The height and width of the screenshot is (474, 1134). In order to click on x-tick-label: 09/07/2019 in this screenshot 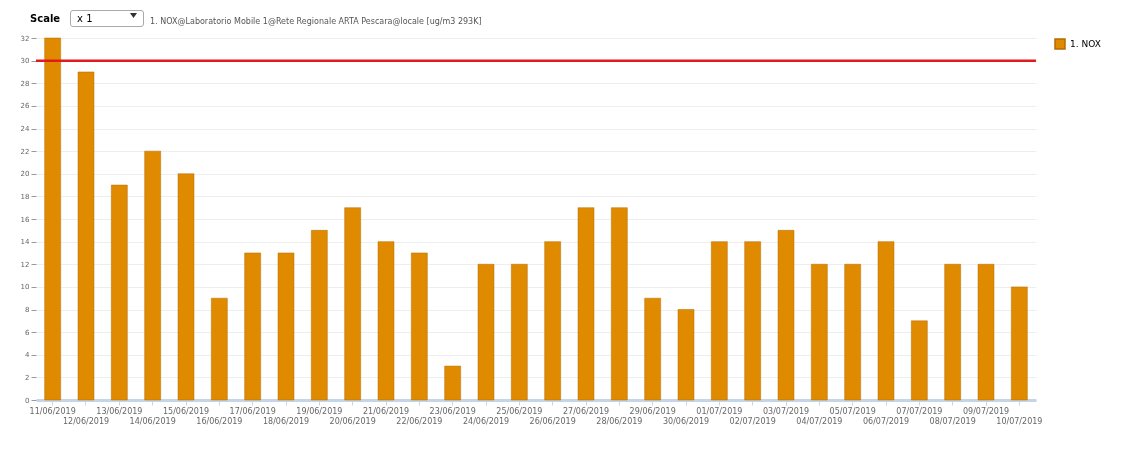, I will do `click(986, 411)`.